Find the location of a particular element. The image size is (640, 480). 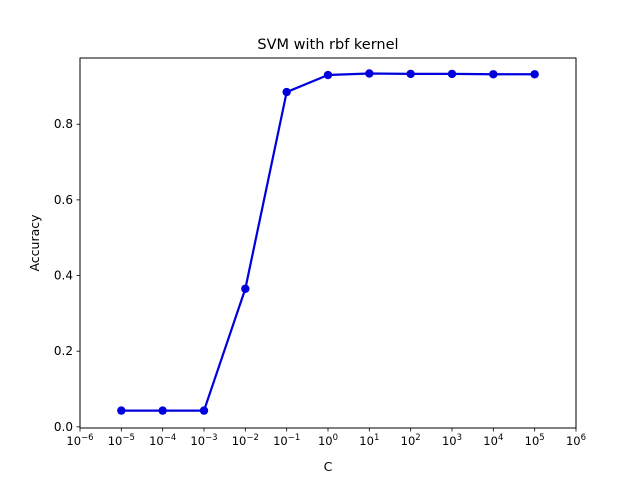

x-tick-label: 10⁵ is located at coordinates (535, 440).